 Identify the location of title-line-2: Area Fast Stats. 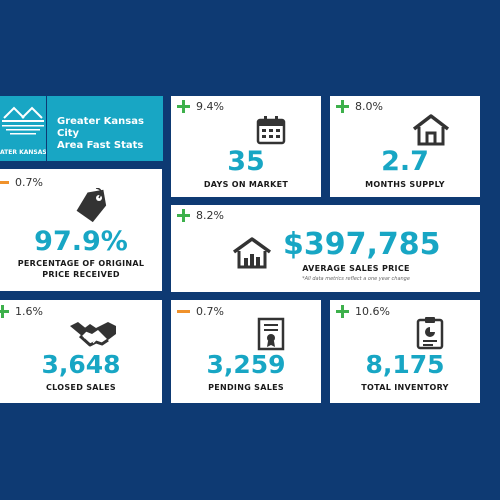
(100, 145).